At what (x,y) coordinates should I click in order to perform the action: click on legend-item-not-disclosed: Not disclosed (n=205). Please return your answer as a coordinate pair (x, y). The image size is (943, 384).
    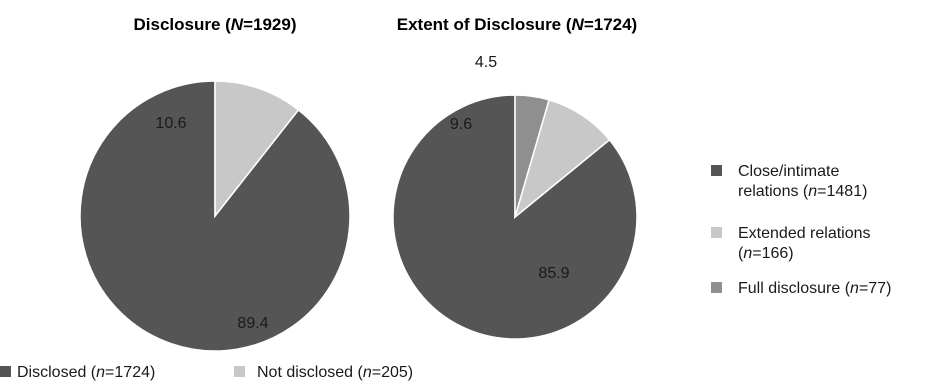
    Looking at the image, I should click on (323, 372).